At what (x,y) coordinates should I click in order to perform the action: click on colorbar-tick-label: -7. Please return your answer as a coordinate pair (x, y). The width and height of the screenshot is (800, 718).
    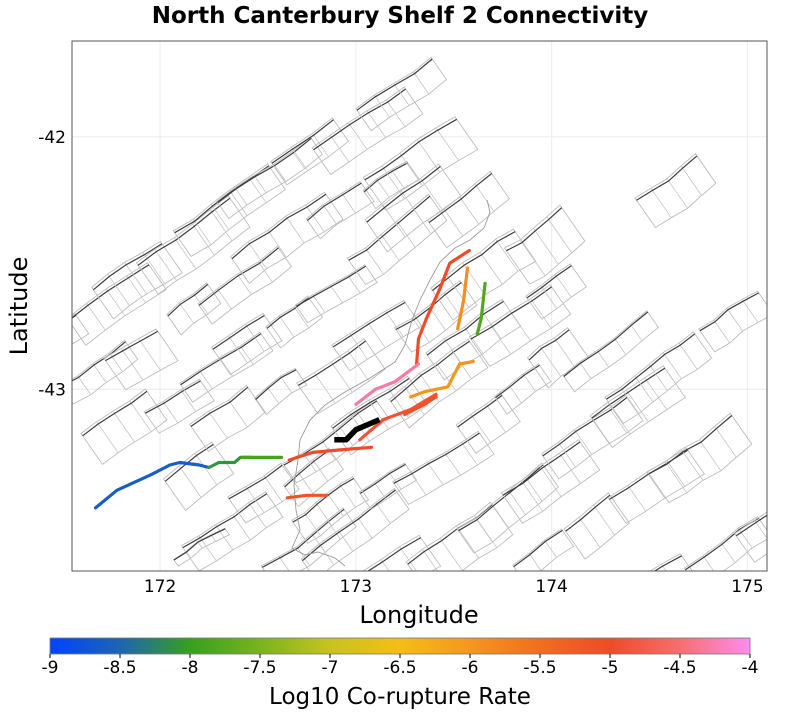
    Looking at the image, I should click on (330, 668).